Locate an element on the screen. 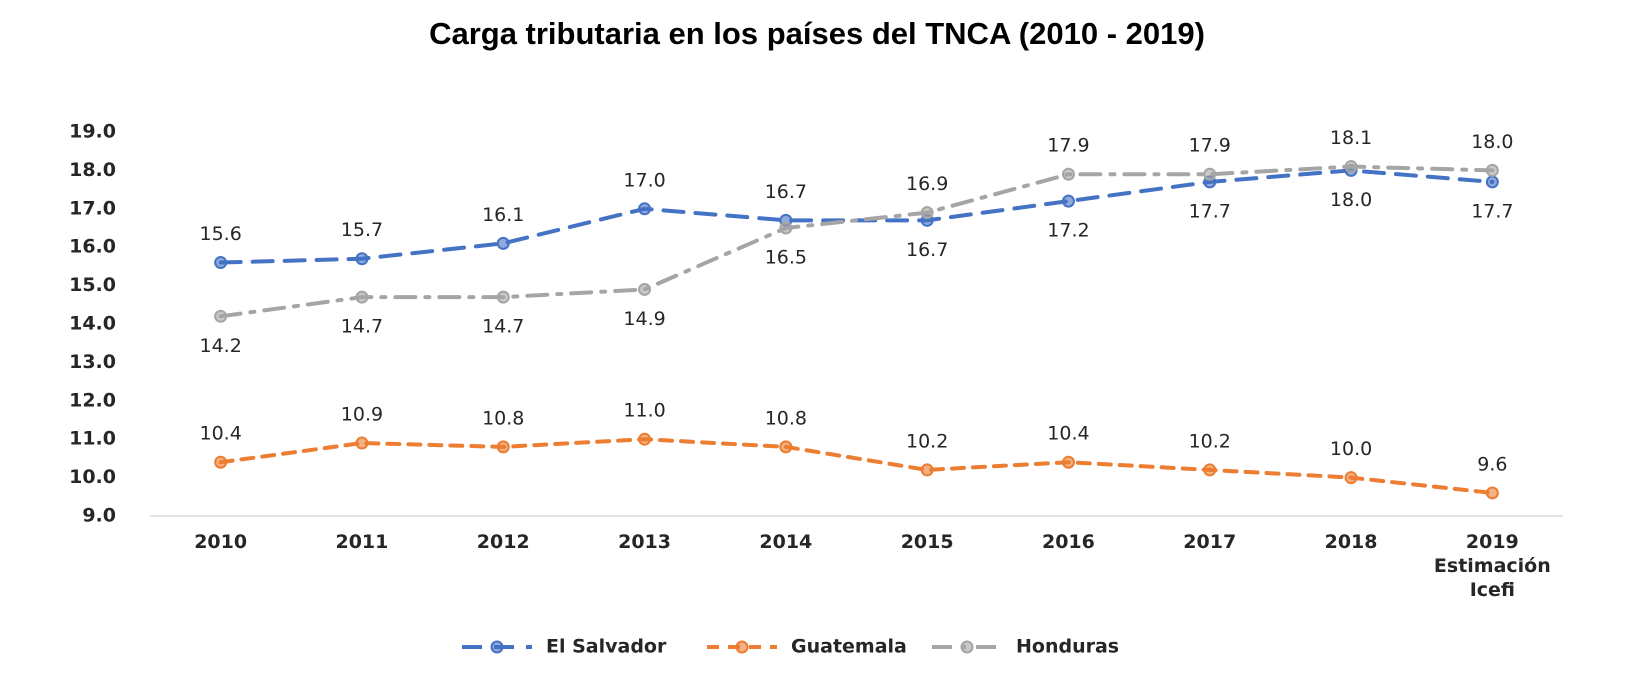 The height and width of the screenshot is (680, 1634). data-label: 17.0 is located at coordinates (644, 180).